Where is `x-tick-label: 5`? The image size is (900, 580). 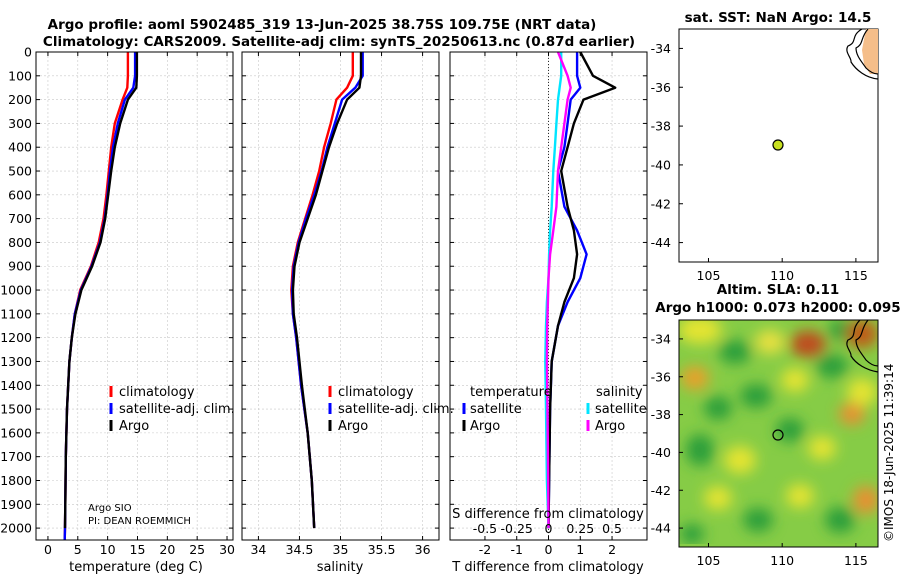
x-tick-label: 5 is located at coordinates (78, 549).